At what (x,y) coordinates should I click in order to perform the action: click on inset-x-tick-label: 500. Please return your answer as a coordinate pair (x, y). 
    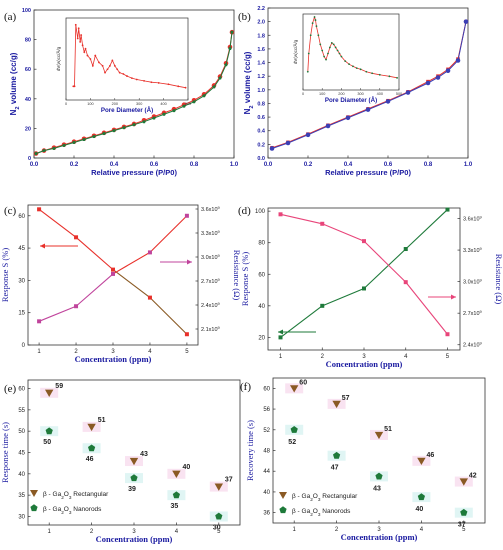
    Looking at the image, I should click on (188, 104).